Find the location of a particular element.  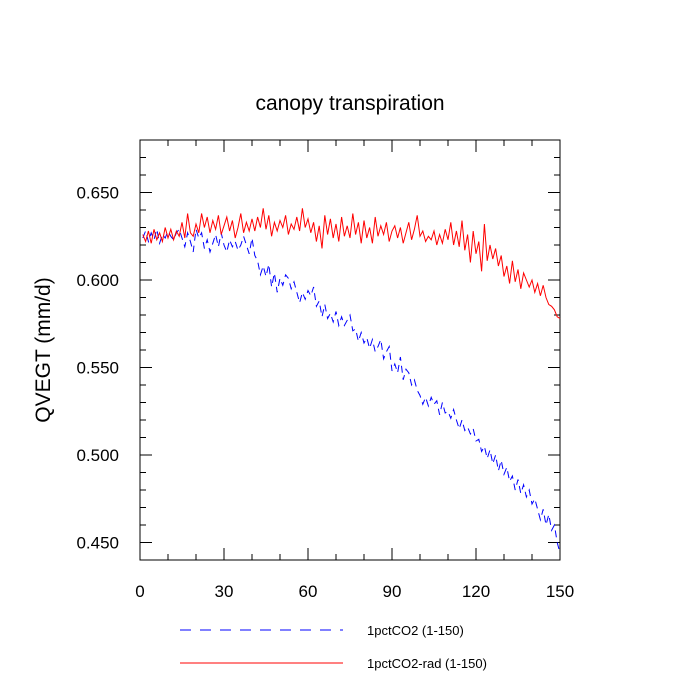

x-tick-label: 90 is located at coordinates (392, 591).